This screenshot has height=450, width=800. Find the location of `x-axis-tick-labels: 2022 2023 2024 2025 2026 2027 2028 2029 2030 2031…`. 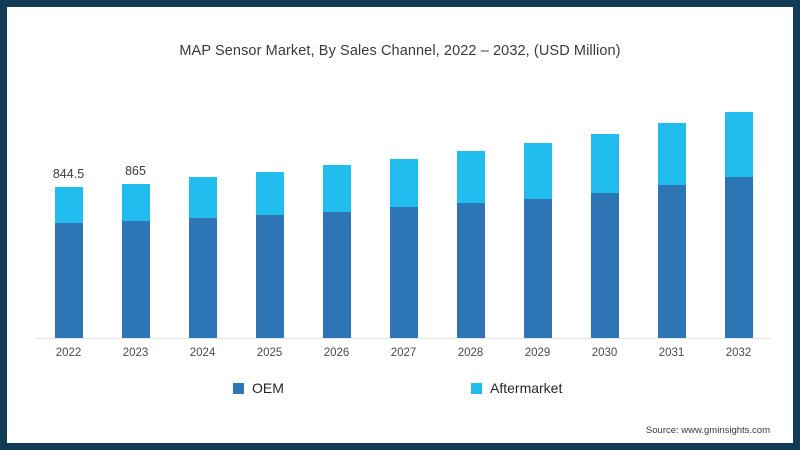

x-axis-tick-labels: 2022 2023 2024 2025 2026 2027 2028 2029 2030 2031… is located at coordinates (403, 353).